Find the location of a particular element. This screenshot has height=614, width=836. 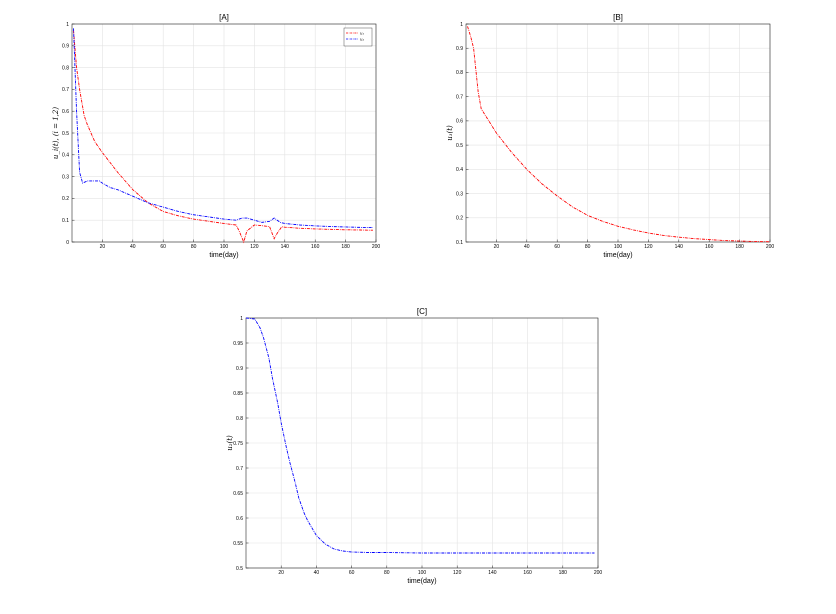

chart-title: [B] is located at coordinates (618, 17).